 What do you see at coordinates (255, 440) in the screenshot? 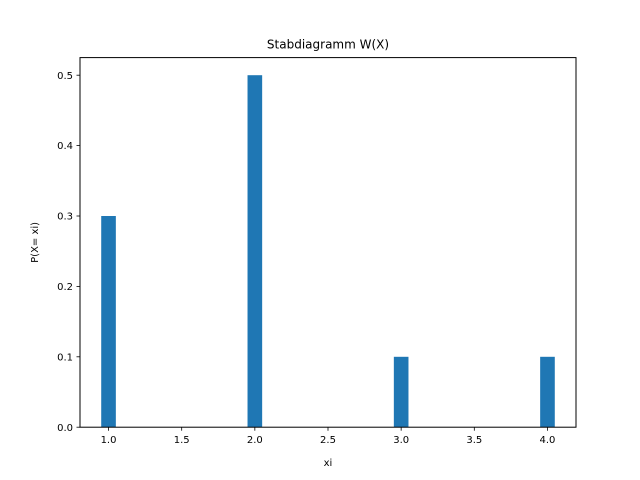
I see `x-tick-label: 2.0` at bounding box center [255, 440].